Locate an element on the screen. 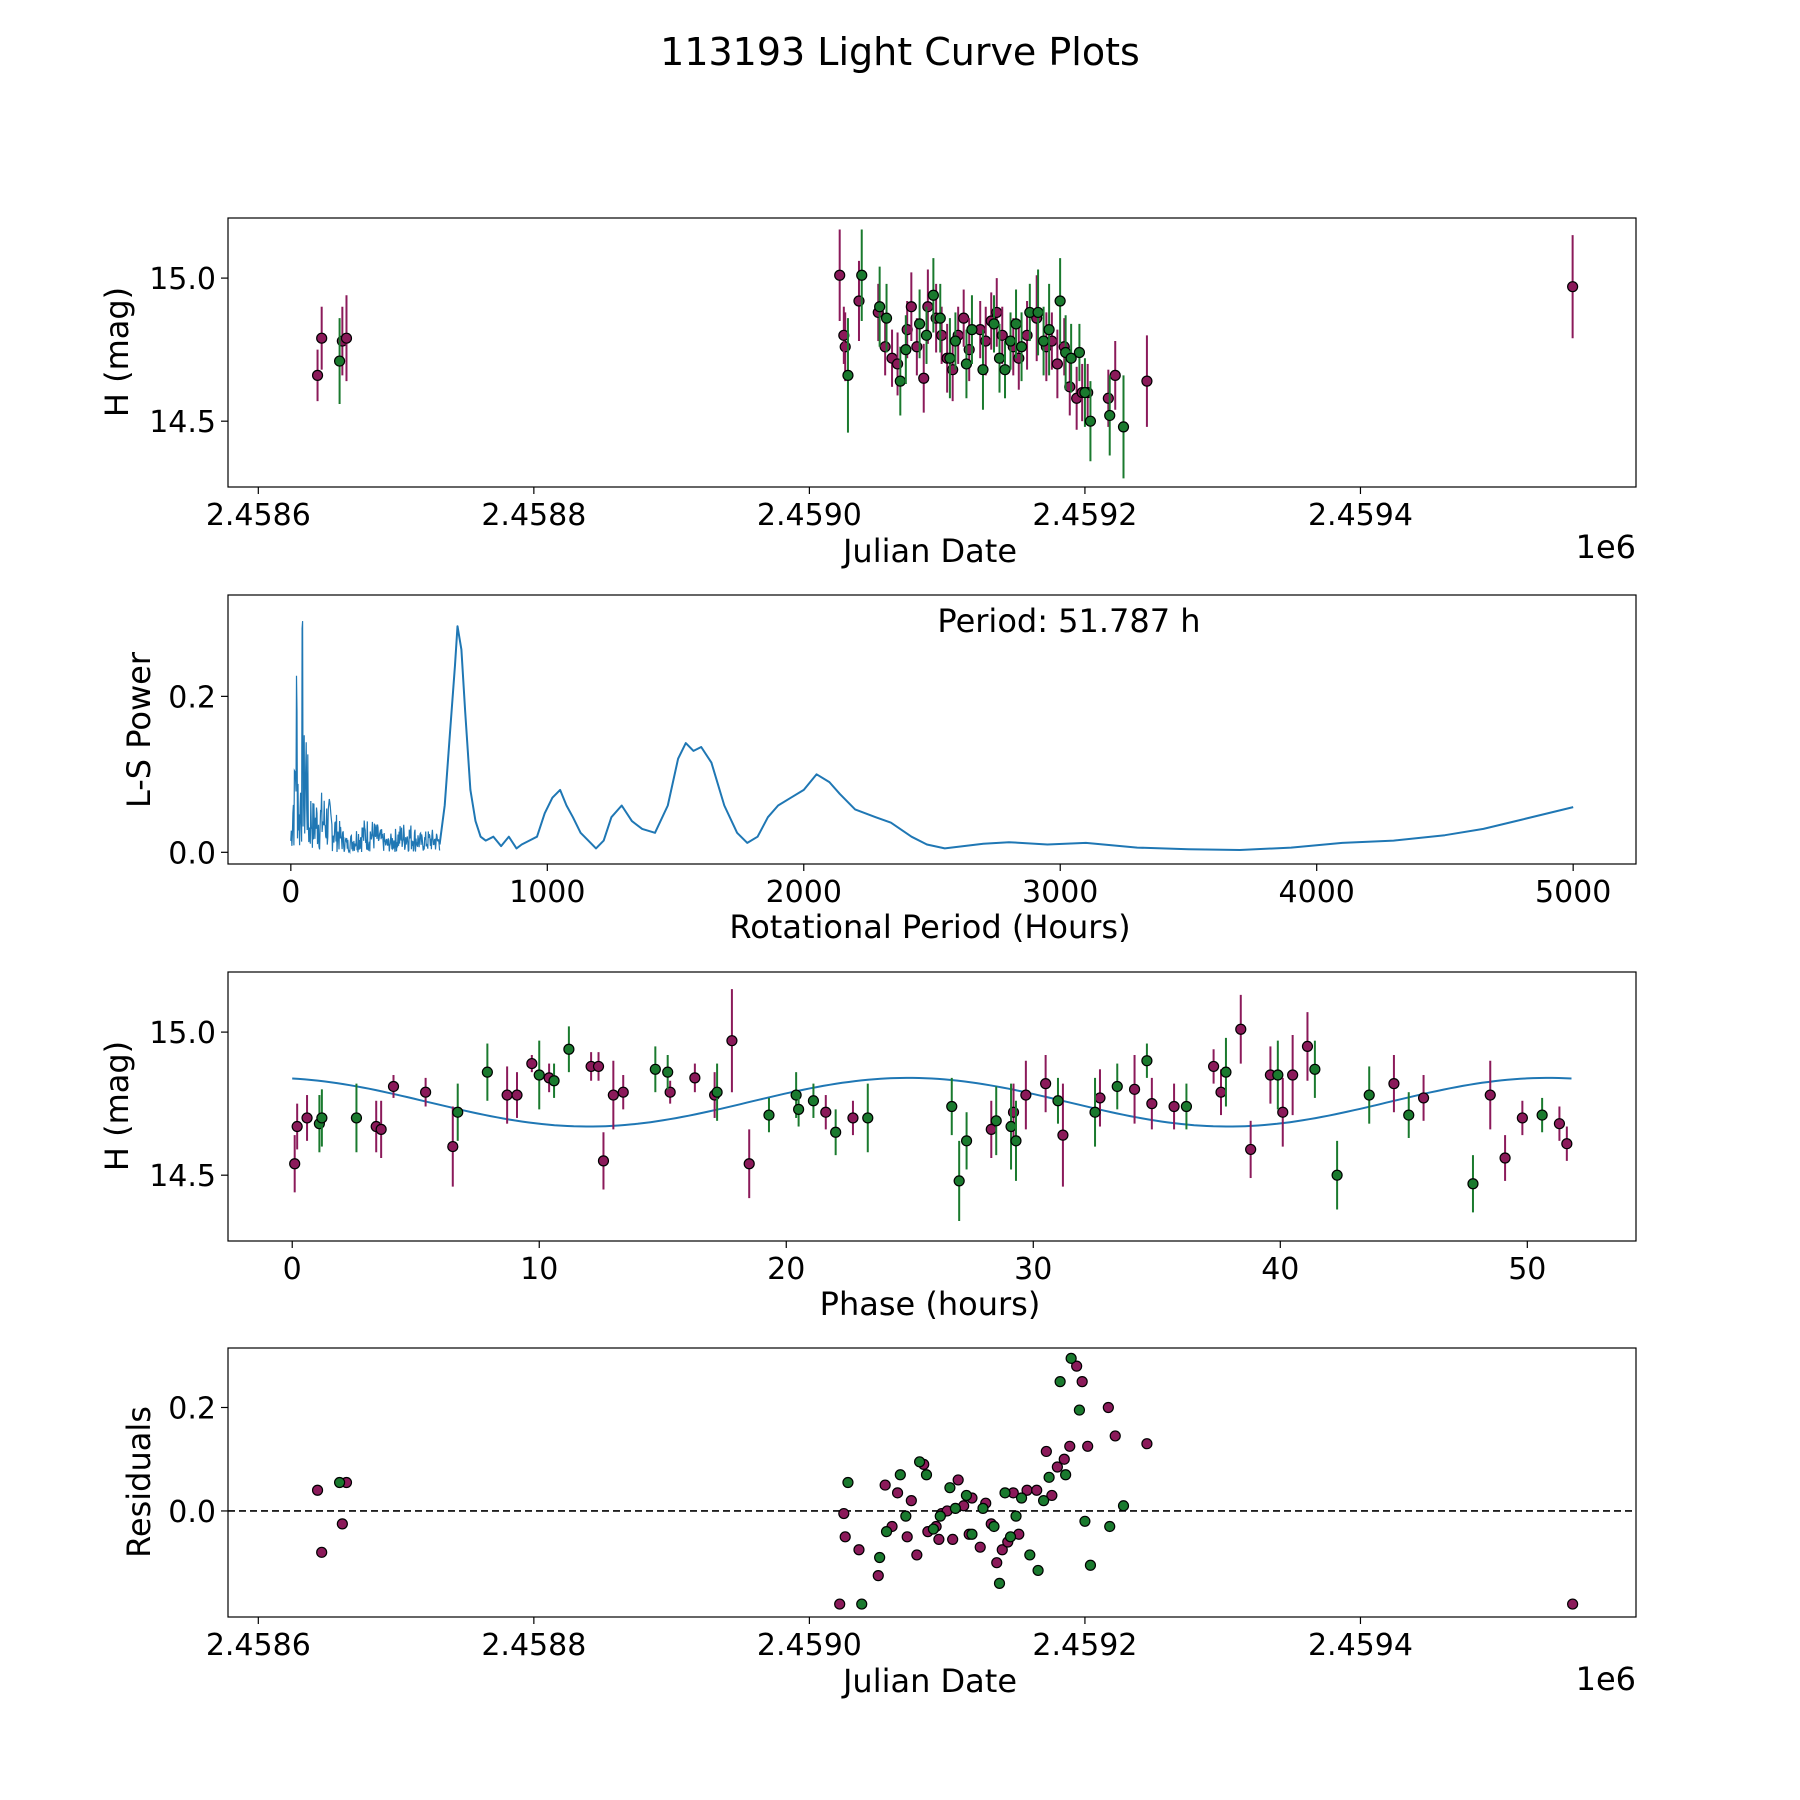  periodogram-x-ticks: 0 1000 2000 3000 4000 5000 is located at coordinates (946, 887).